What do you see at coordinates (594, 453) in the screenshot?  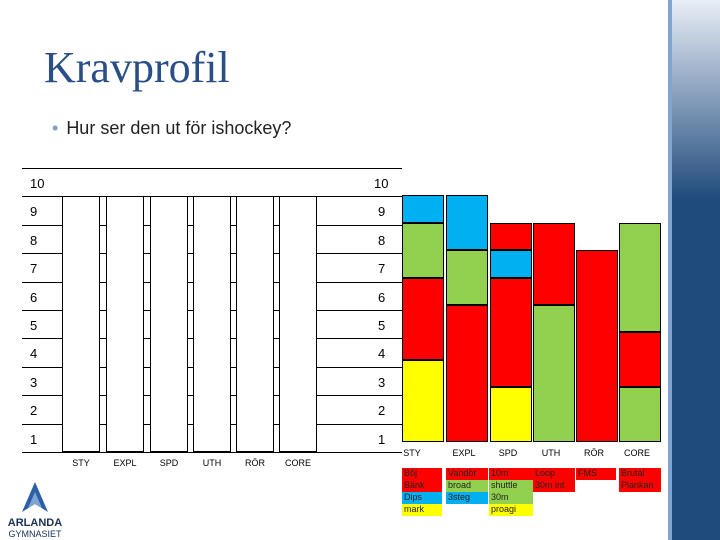 I see `right-category-label: RÖR` at bounding box center [594, 453].